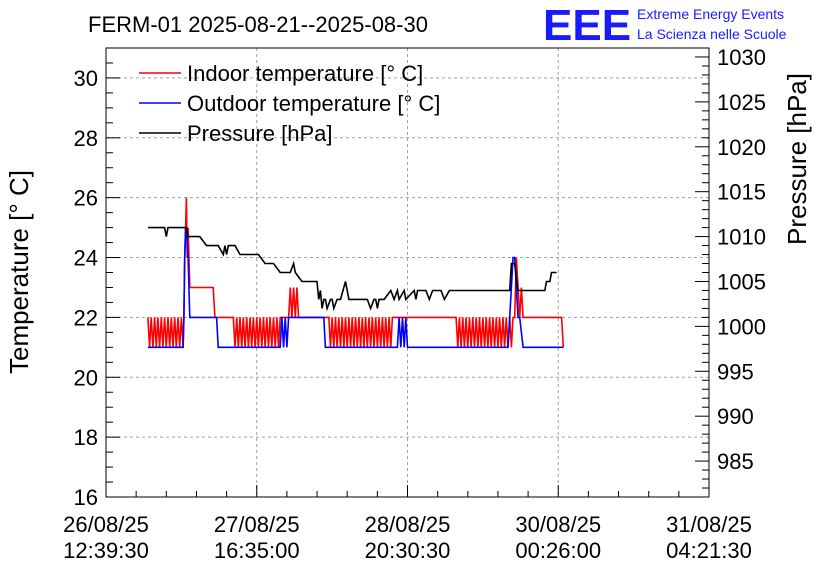 This screenshot has height=572, width=836. I want to click on series-line-outdoor, so click(355, 287).